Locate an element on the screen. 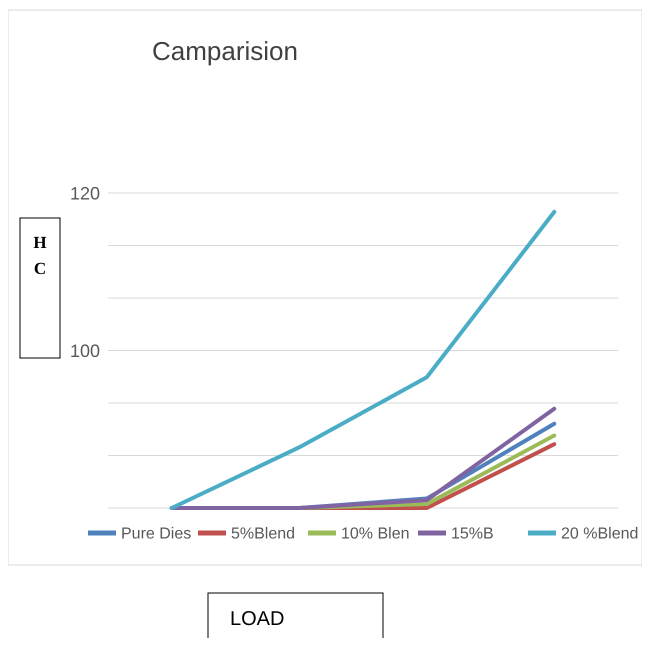  legend-label: Pure Dies is located at coordinates (156, 534).